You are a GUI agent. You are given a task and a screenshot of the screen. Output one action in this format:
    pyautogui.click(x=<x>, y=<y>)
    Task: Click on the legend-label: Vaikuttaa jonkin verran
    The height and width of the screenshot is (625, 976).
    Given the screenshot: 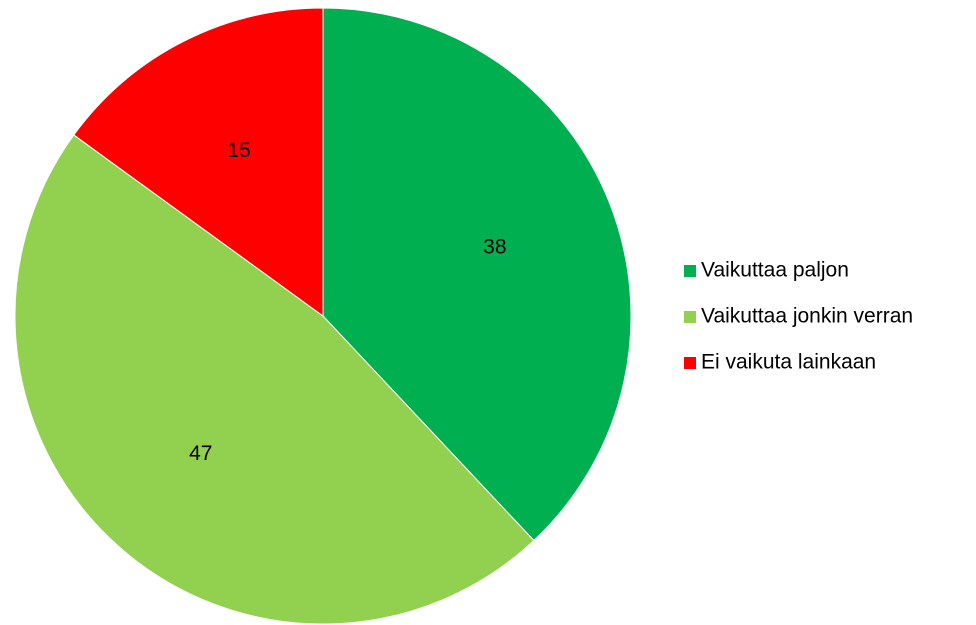 What is the action you would take?
    pyautogui.click(x=807, y=316)
    